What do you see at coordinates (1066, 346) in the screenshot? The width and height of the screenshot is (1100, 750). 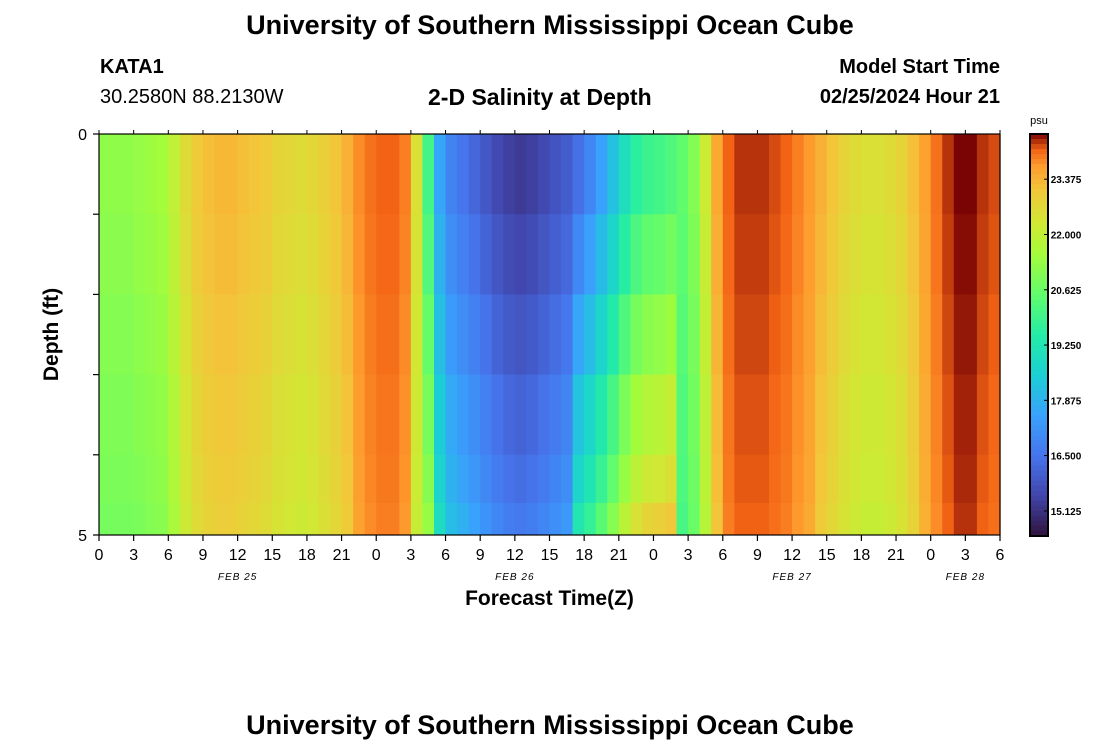 I see `colorbar-tick-label: 19.250` at bounding box center [1066, 346].